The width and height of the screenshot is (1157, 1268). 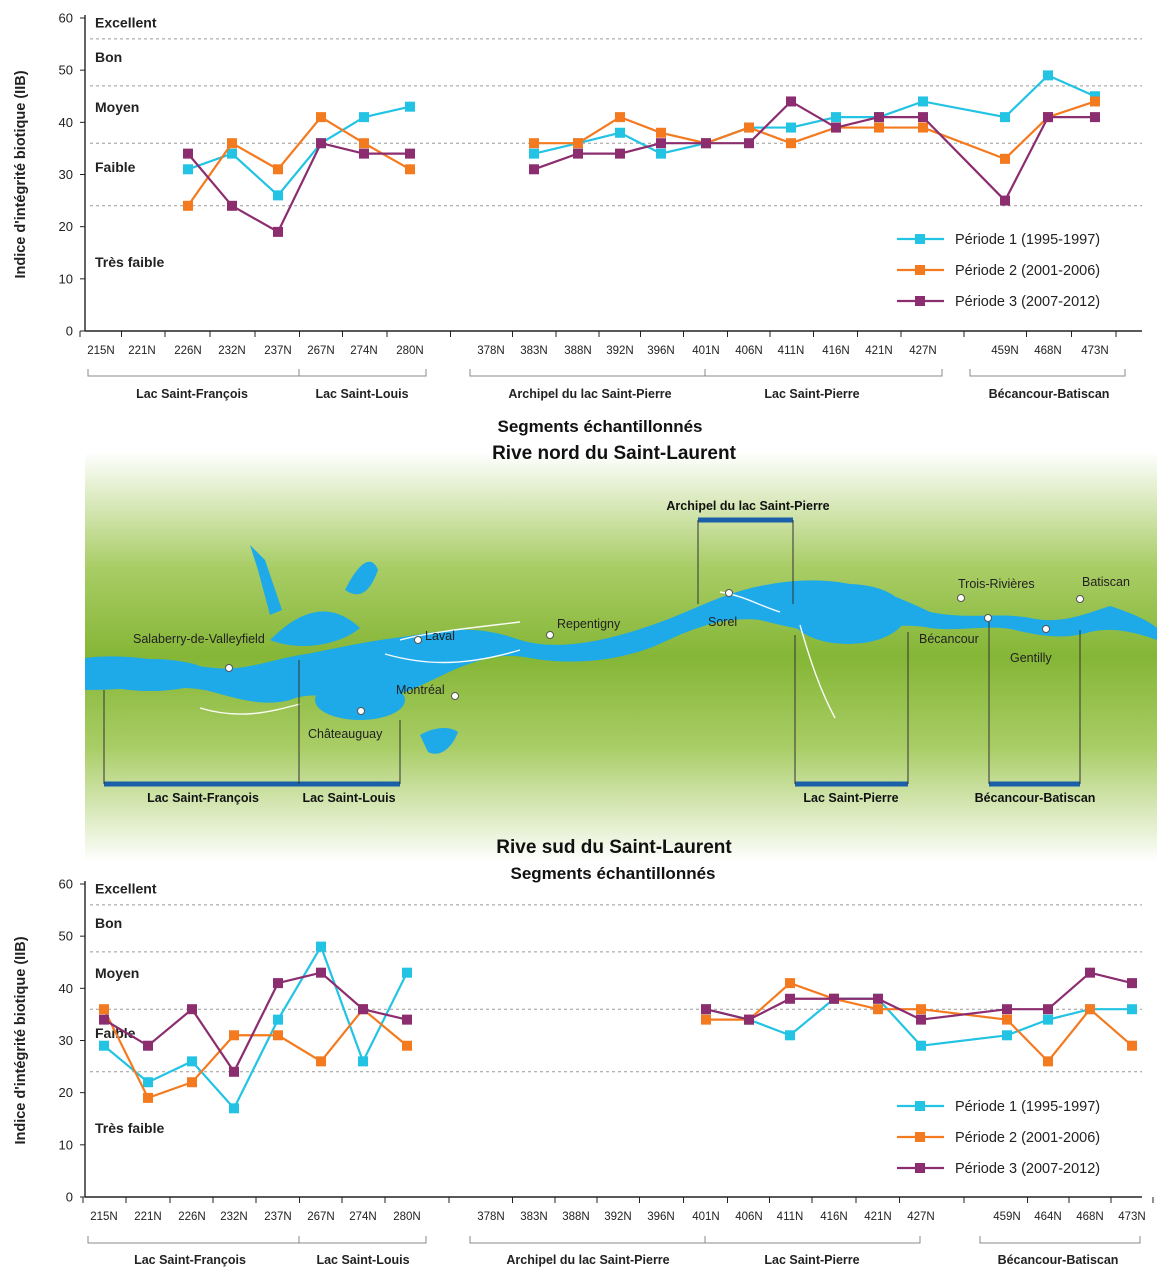 What do you see at coordinates (1027, 271) in the screenshot?
I see `legend-label: Période 2 (2001-2006)` at bounding box center [1027, 271].